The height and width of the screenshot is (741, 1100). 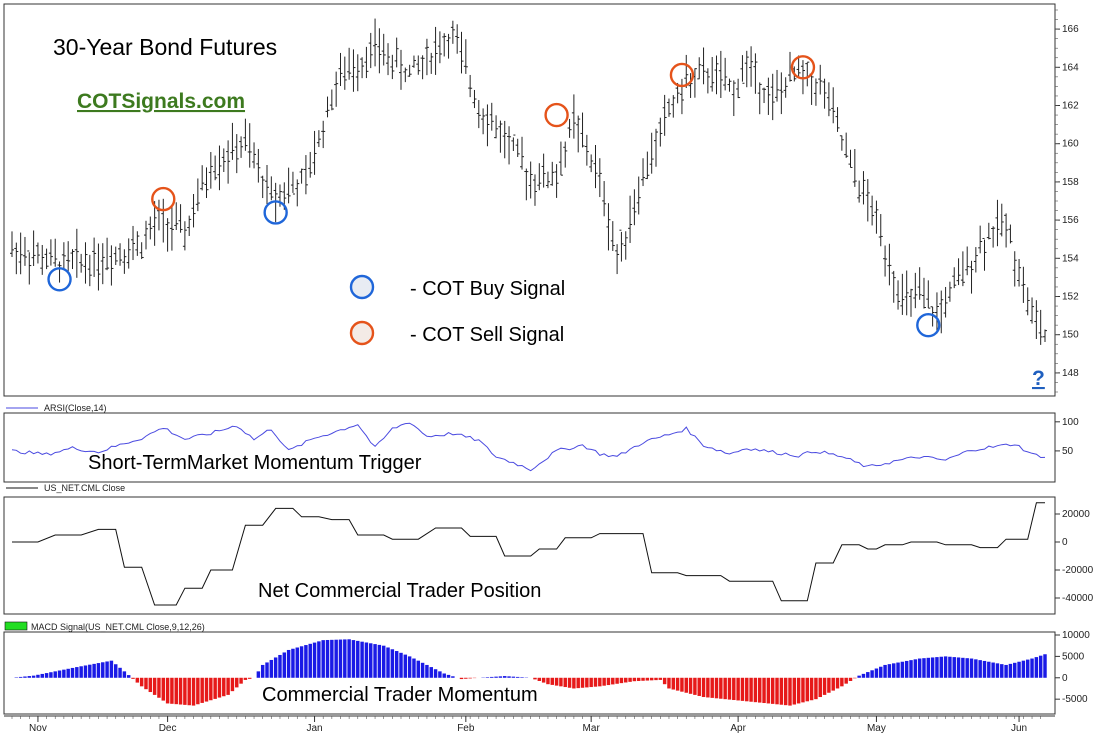 I want to click on chart-subtitle-link: COTSignals.com, so click(x=161, y=101).